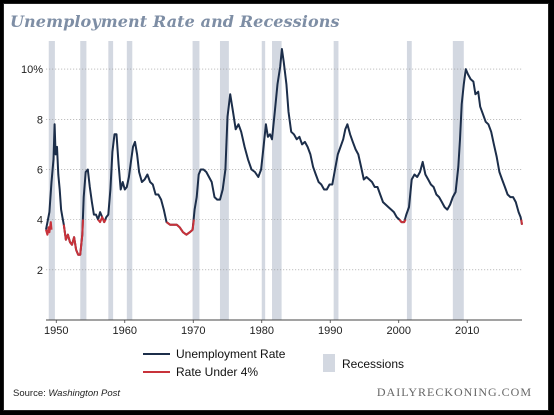 This screenshot has width=554, height=415. What do you see at coordinates (454, 392) in the screenshot?
I see `brand-watermark: DAILYRECKONING.COM` at bounding box center [454, 392].